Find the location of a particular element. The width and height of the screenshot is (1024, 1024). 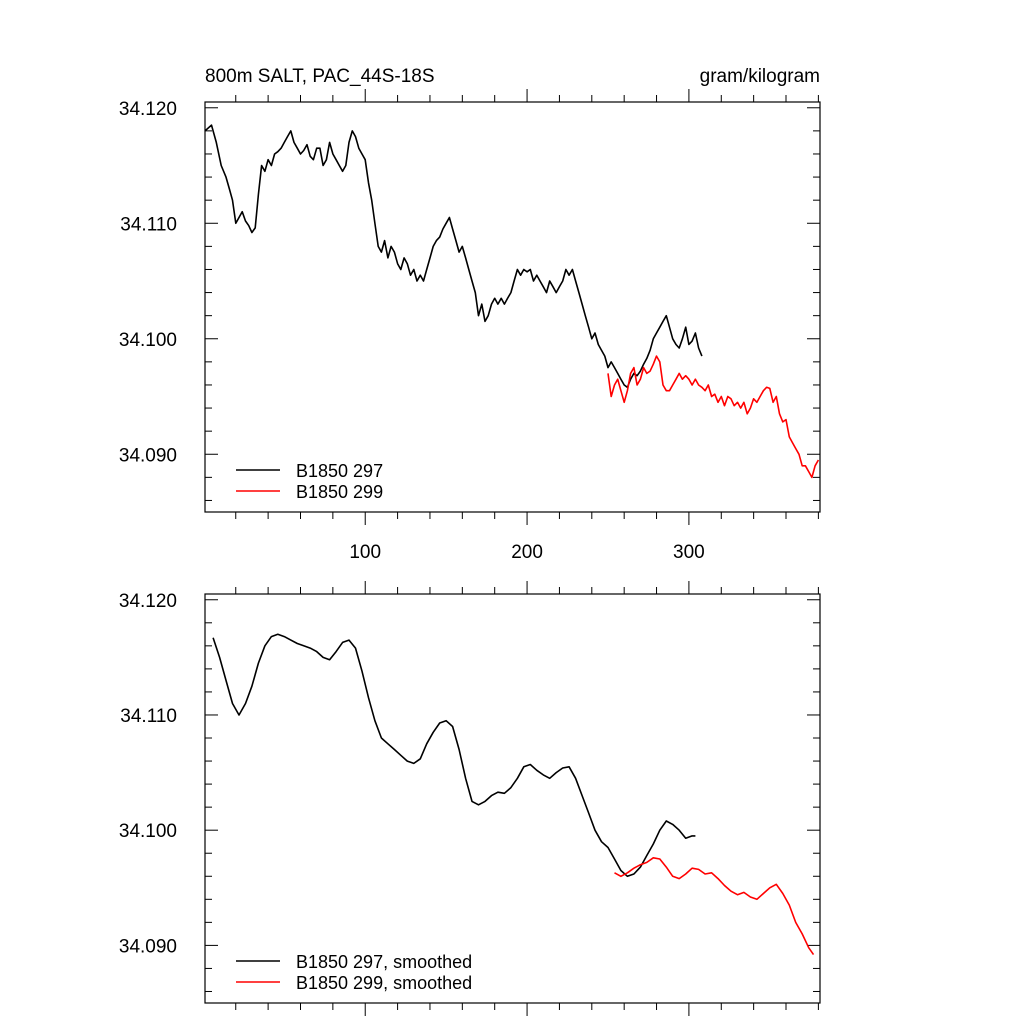

legend: B1850 297 B1850 299 is located at coordinates (309, 481).